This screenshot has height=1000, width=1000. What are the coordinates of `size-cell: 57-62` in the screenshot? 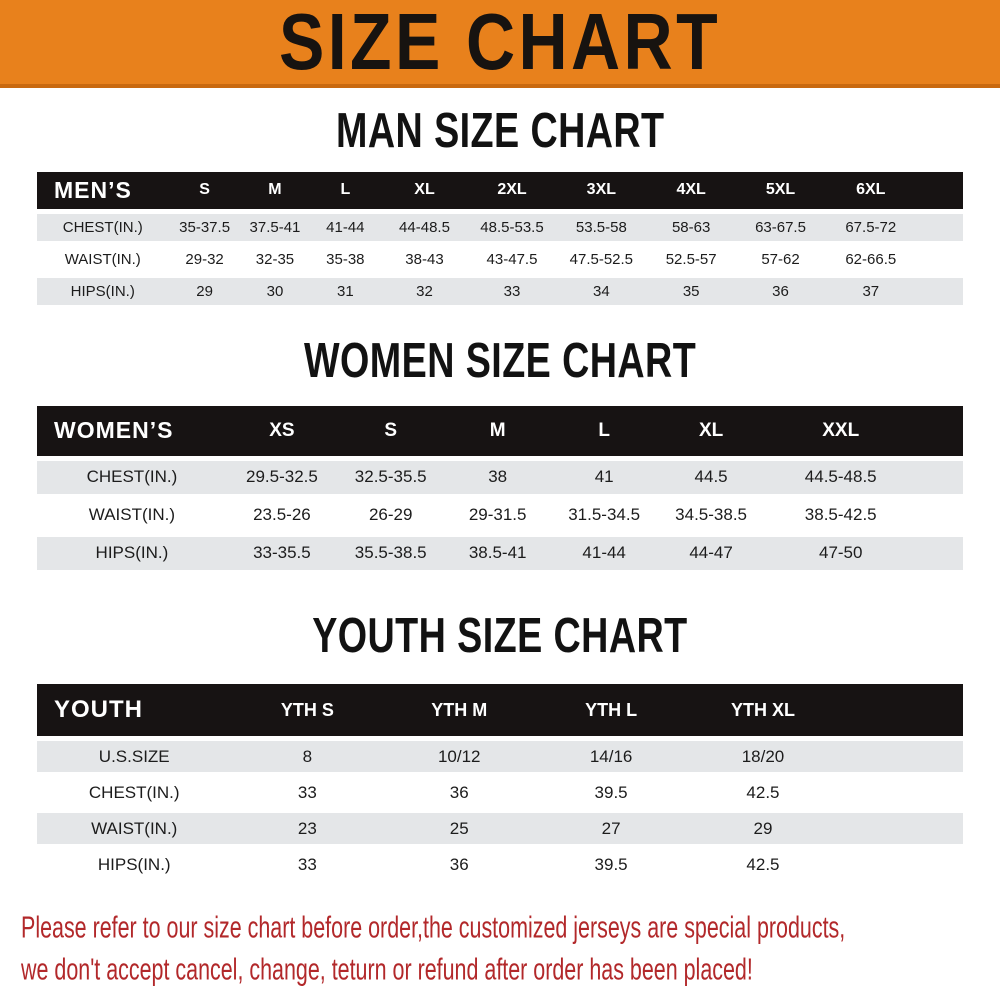 It's located at (780, 259).